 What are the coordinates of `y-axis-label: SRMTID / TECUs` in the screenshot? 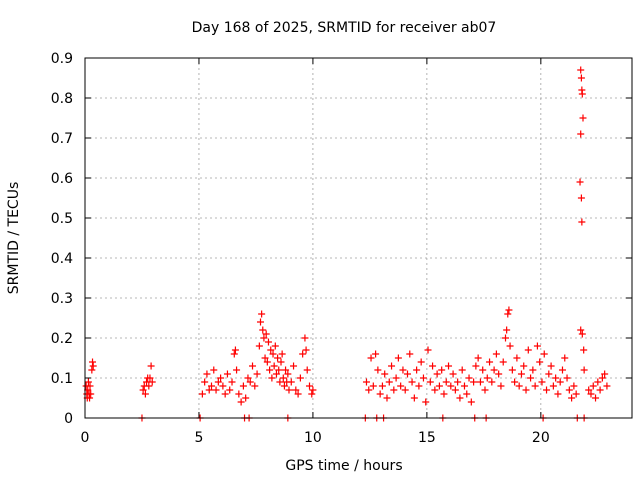 It's located at (14, 238).